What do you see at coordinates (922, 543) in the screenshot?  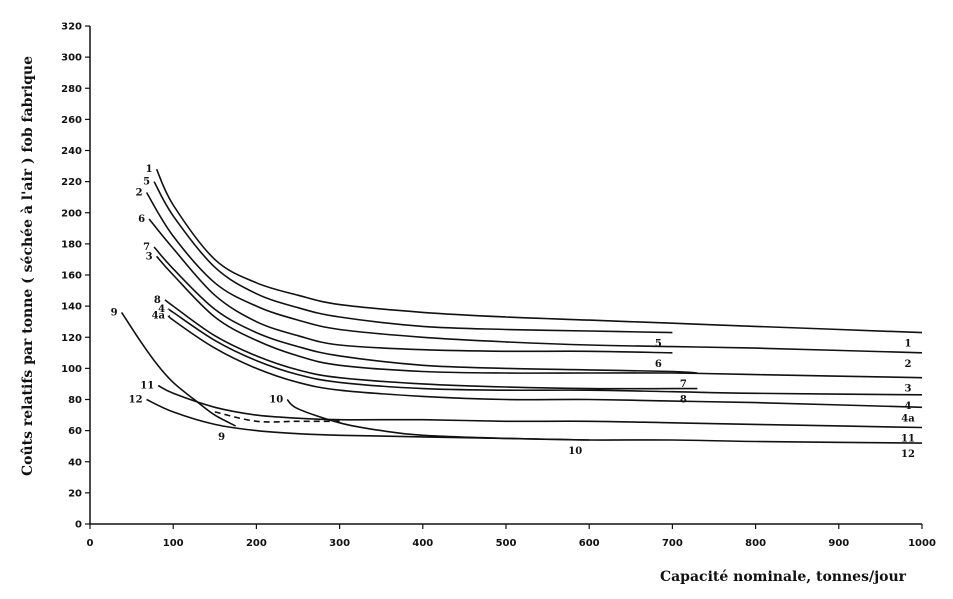 I see `x-tick-label: 1000` at bounding box center [922, 543].